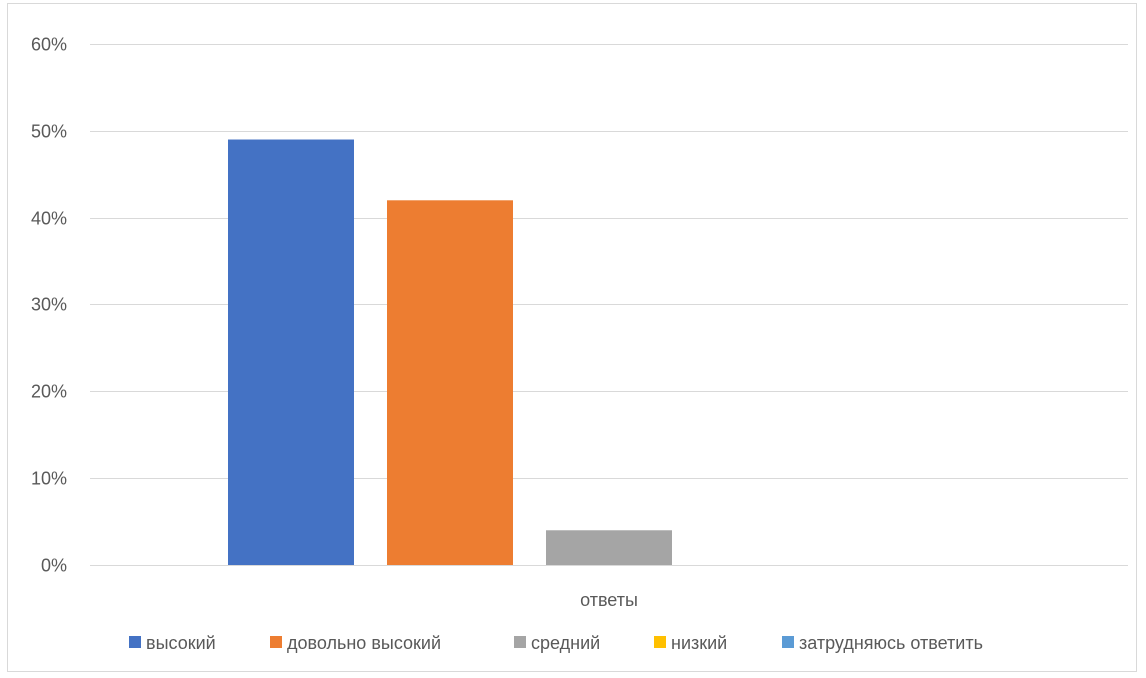  Describe the element at coordinates (54, 566) in the screenshot. I see `y-tick-label: 0%` at that location.